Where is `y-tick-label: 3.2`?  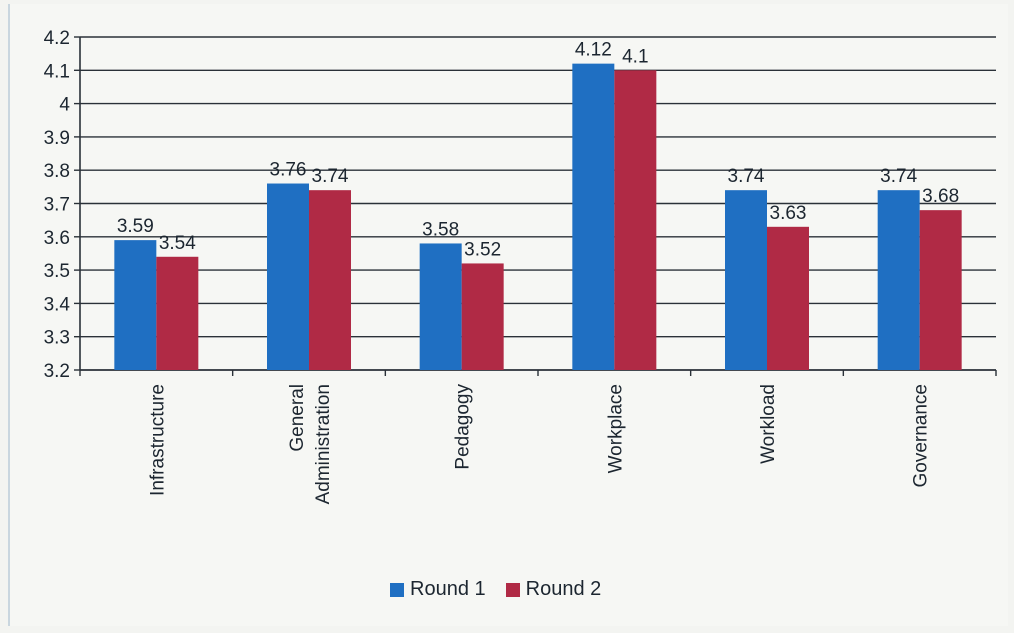 y-tick-label: 3.2 is located at coordinates (57, 371).